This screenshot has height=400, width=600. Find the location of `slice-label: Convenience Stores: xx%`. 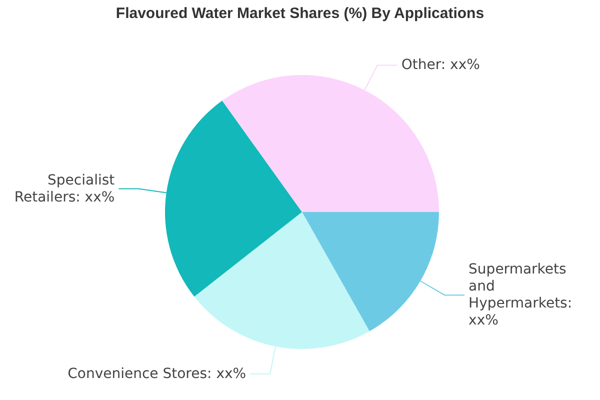

slice-label: Convenience Stores: xx% is located at coordinates (157, 374).